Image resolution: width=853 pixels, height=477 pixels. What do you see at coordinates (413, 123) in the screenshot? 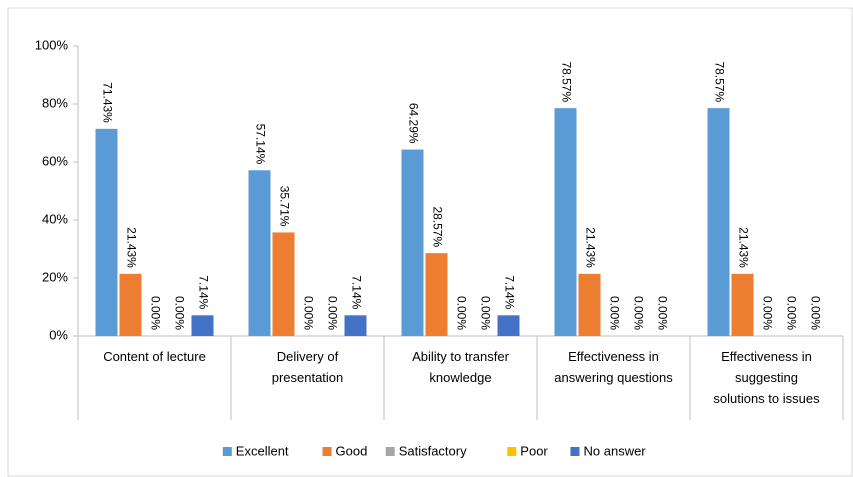
I see `value-label: 64.29%` at bounding box center [413, 123].